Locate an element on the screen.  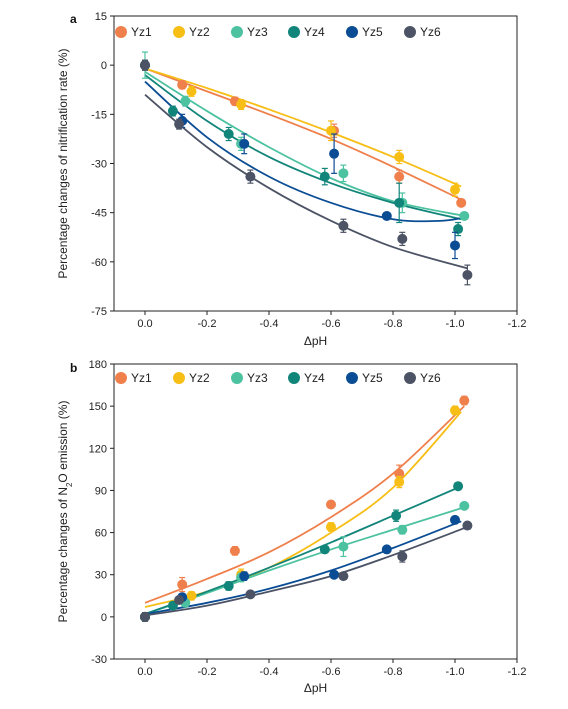
y-tick-label: -60 is located at coordinates (99, 263).